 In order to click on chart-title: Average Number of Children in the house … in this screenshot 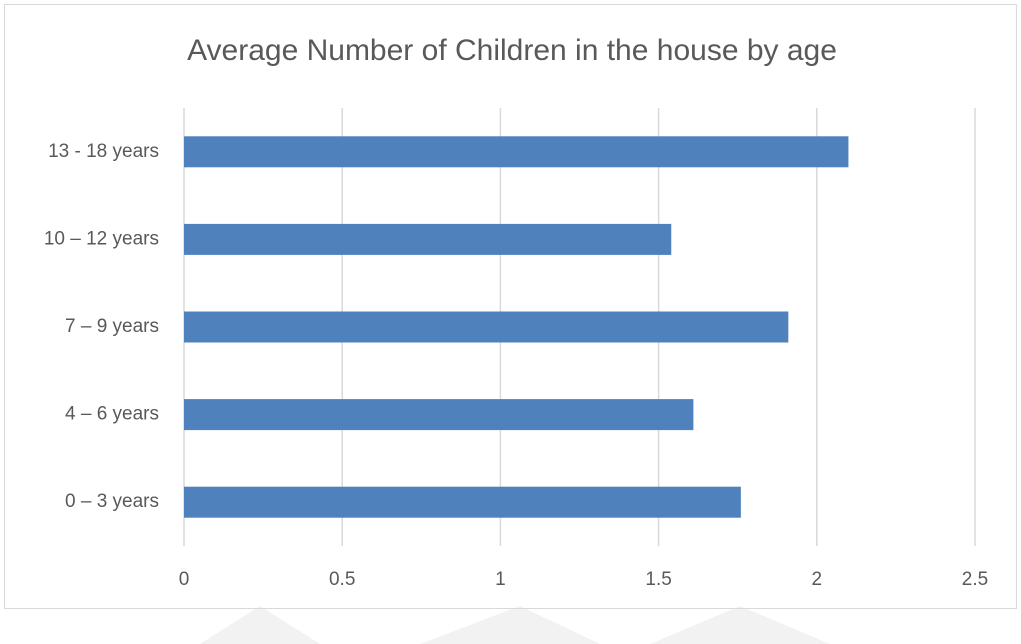, I will do `click(512, 50)`.